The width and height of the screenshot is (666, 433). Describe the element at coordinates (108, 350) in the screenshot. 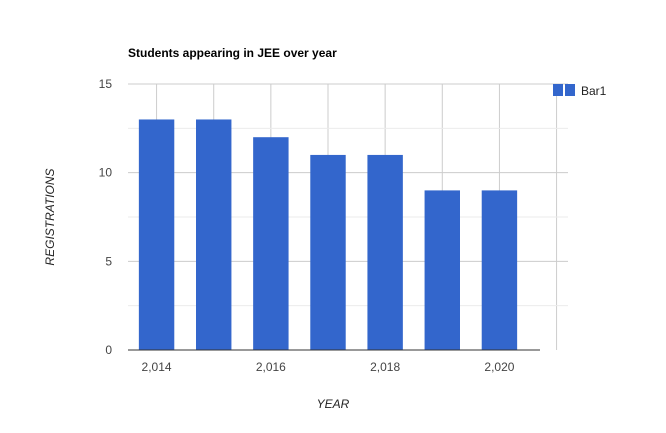

I see `y-tick-label: 0` at that location.